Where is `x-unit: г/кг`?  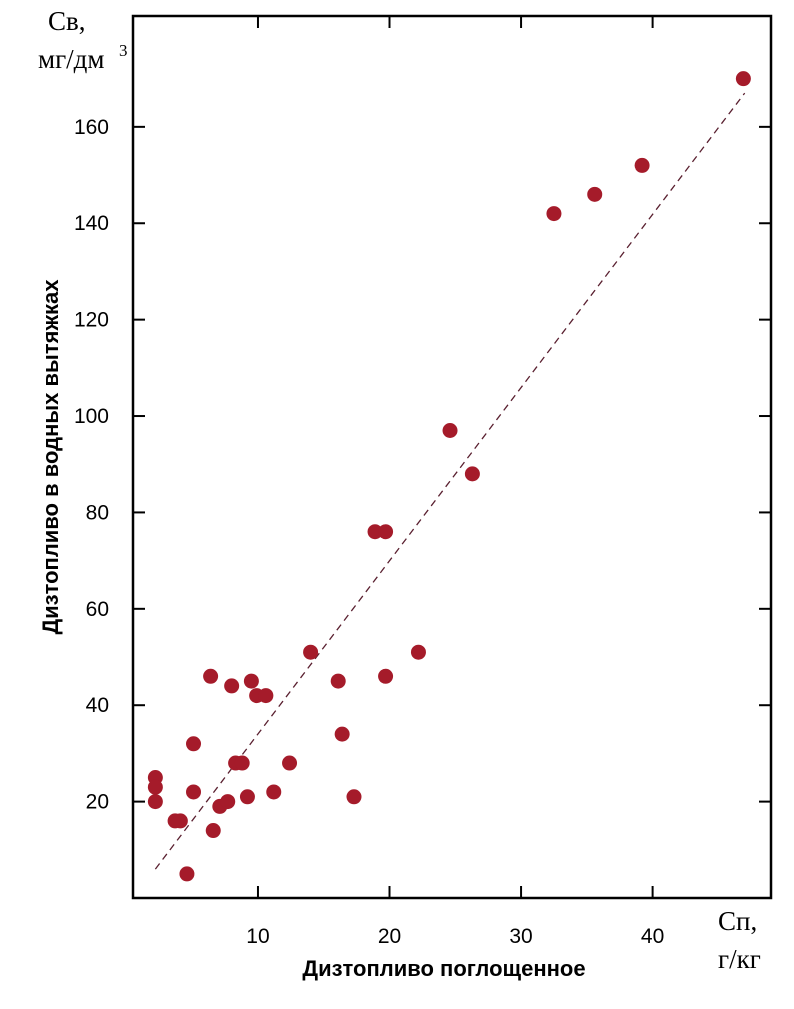 x-unit: г/кг is located at coordinates (739, 959).